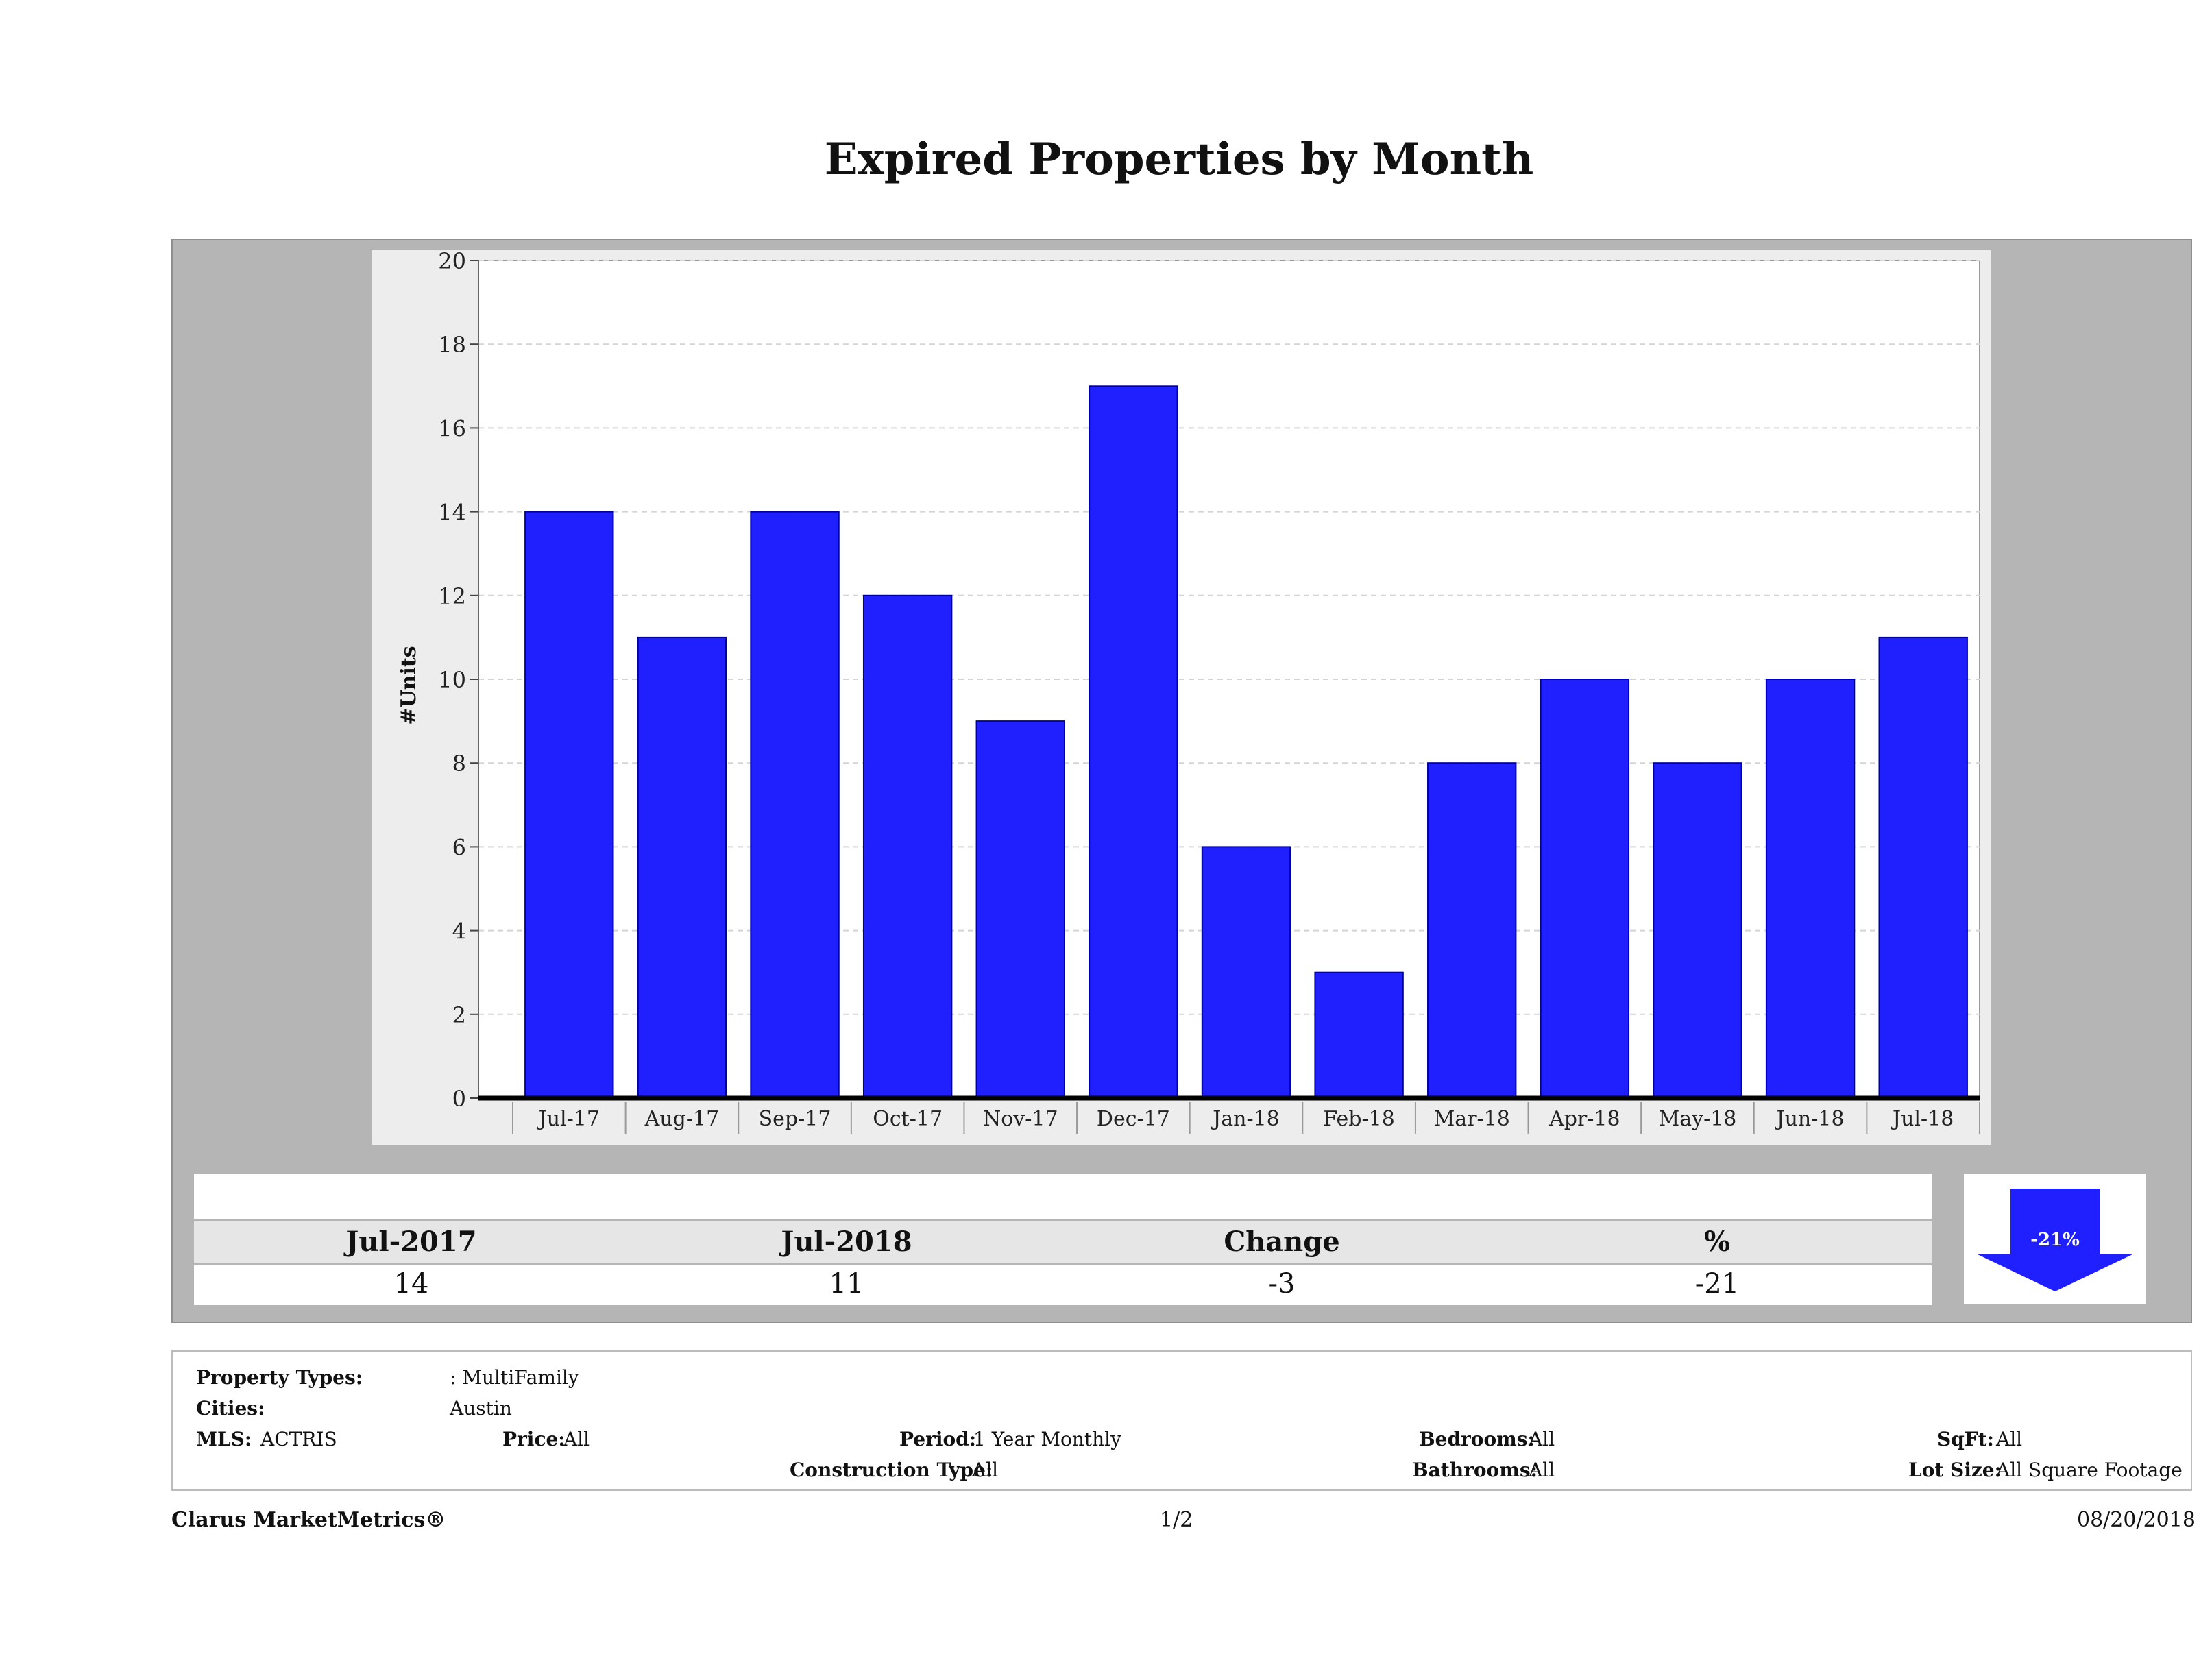 The image size is (2212, 1678). Describe the element at coordinates (1716, 1242) in the screenshot. I see `summary-header-percent: %` at that location.